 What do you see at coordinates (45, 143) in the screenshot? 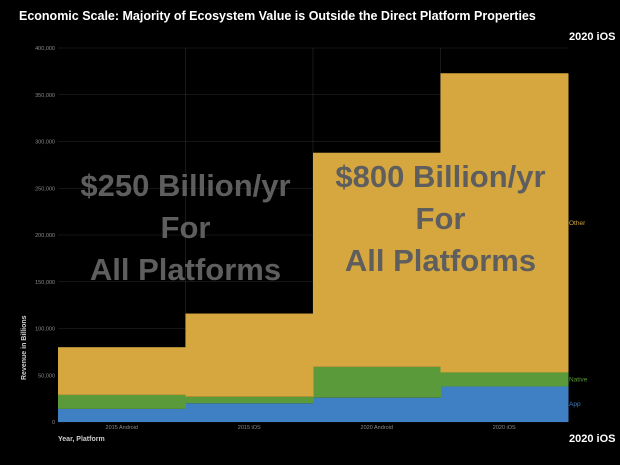
I see `y-tick-label: 300,000` at bounding box center [45, 143].